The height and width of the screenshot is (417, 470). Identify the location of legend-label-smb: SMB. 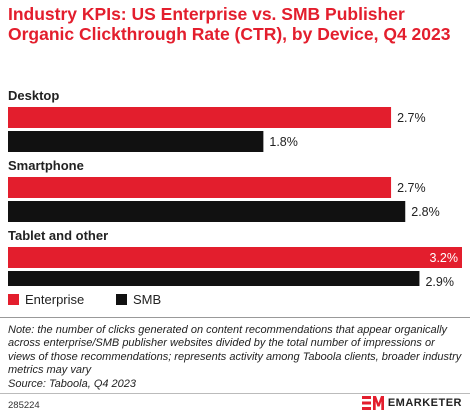
(147, 299).